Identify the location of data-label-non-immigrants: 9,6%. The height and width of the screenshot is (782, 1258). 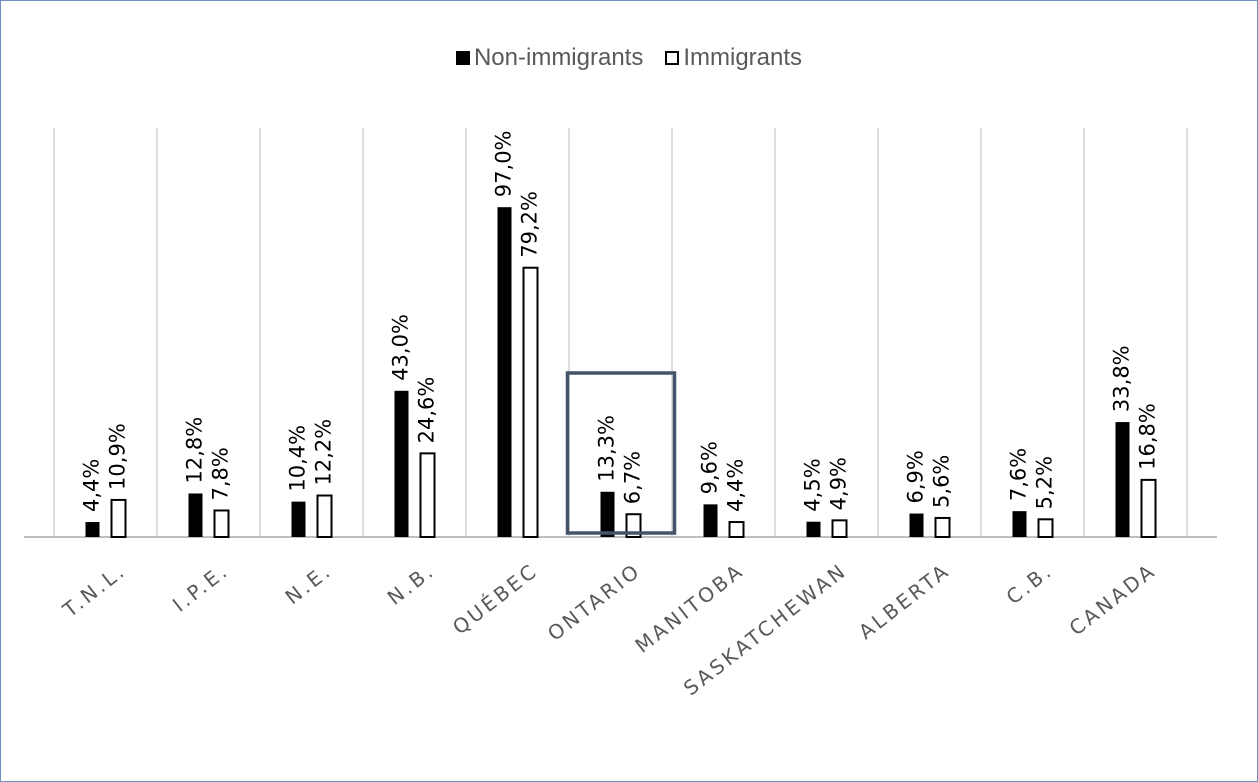
(710, 467).